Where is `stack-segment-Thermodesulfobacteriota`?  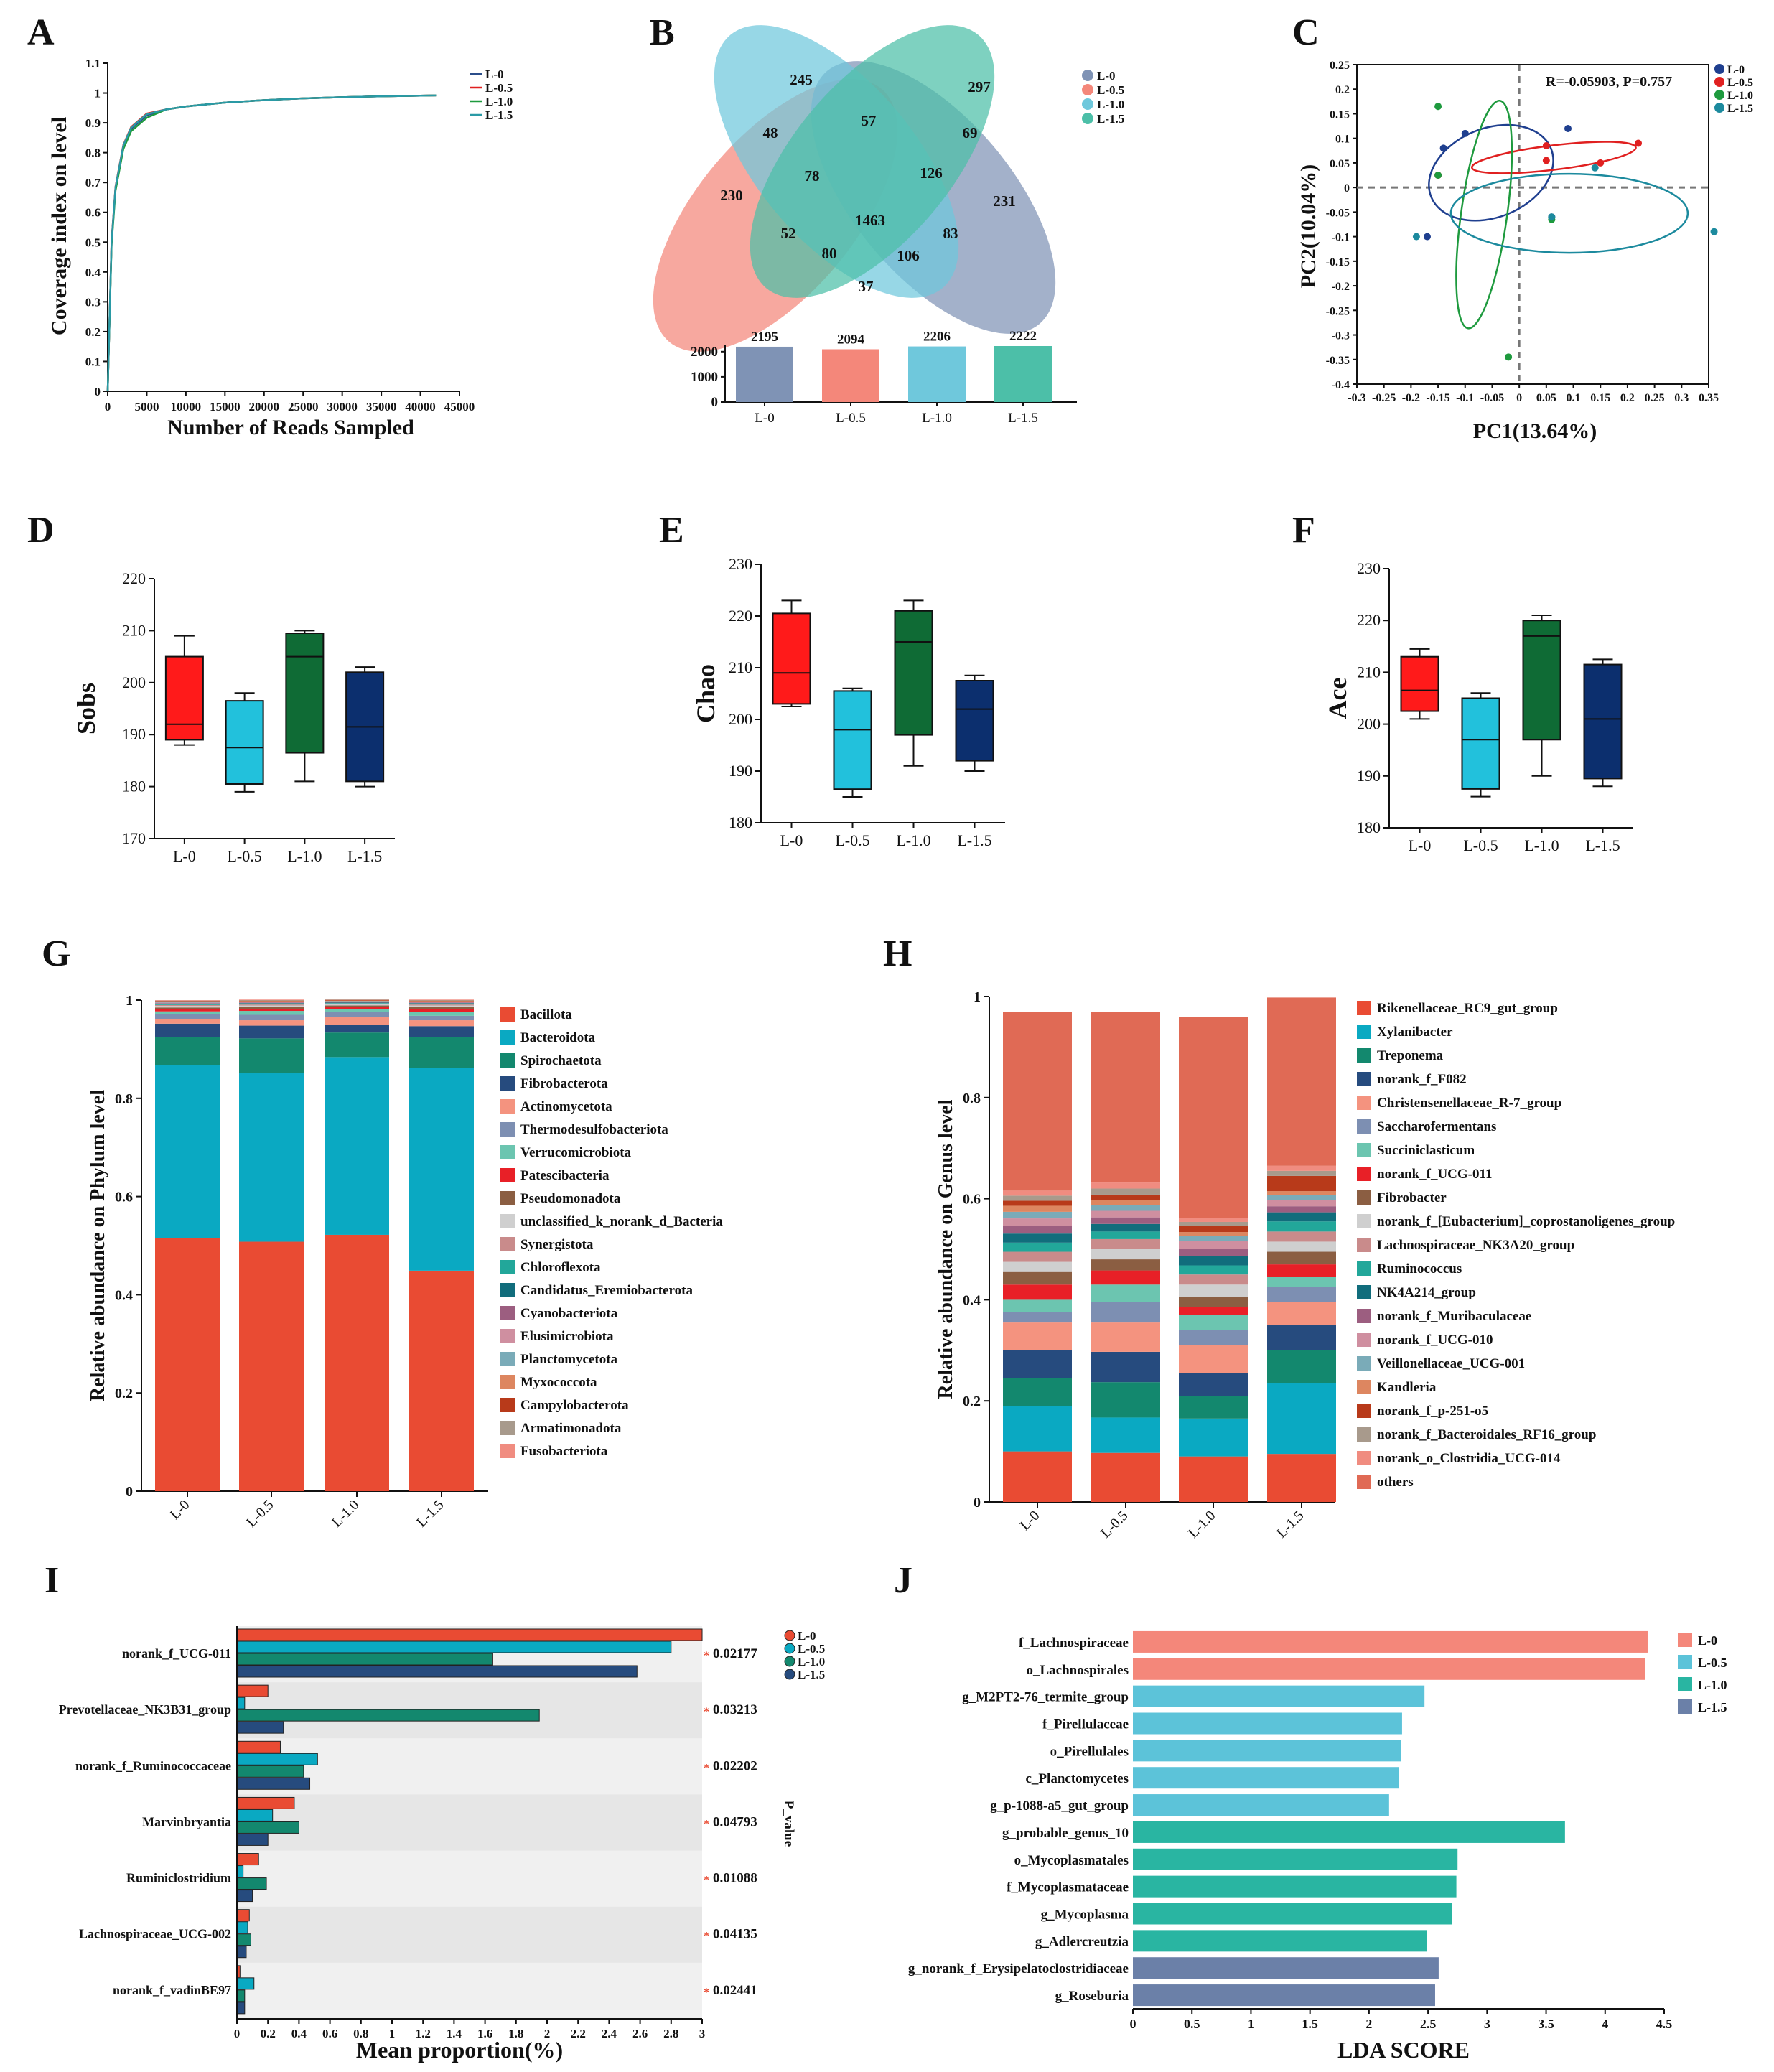 stack-segment-Thermodesulfobacteriota is located at coordinates (357, 1014).